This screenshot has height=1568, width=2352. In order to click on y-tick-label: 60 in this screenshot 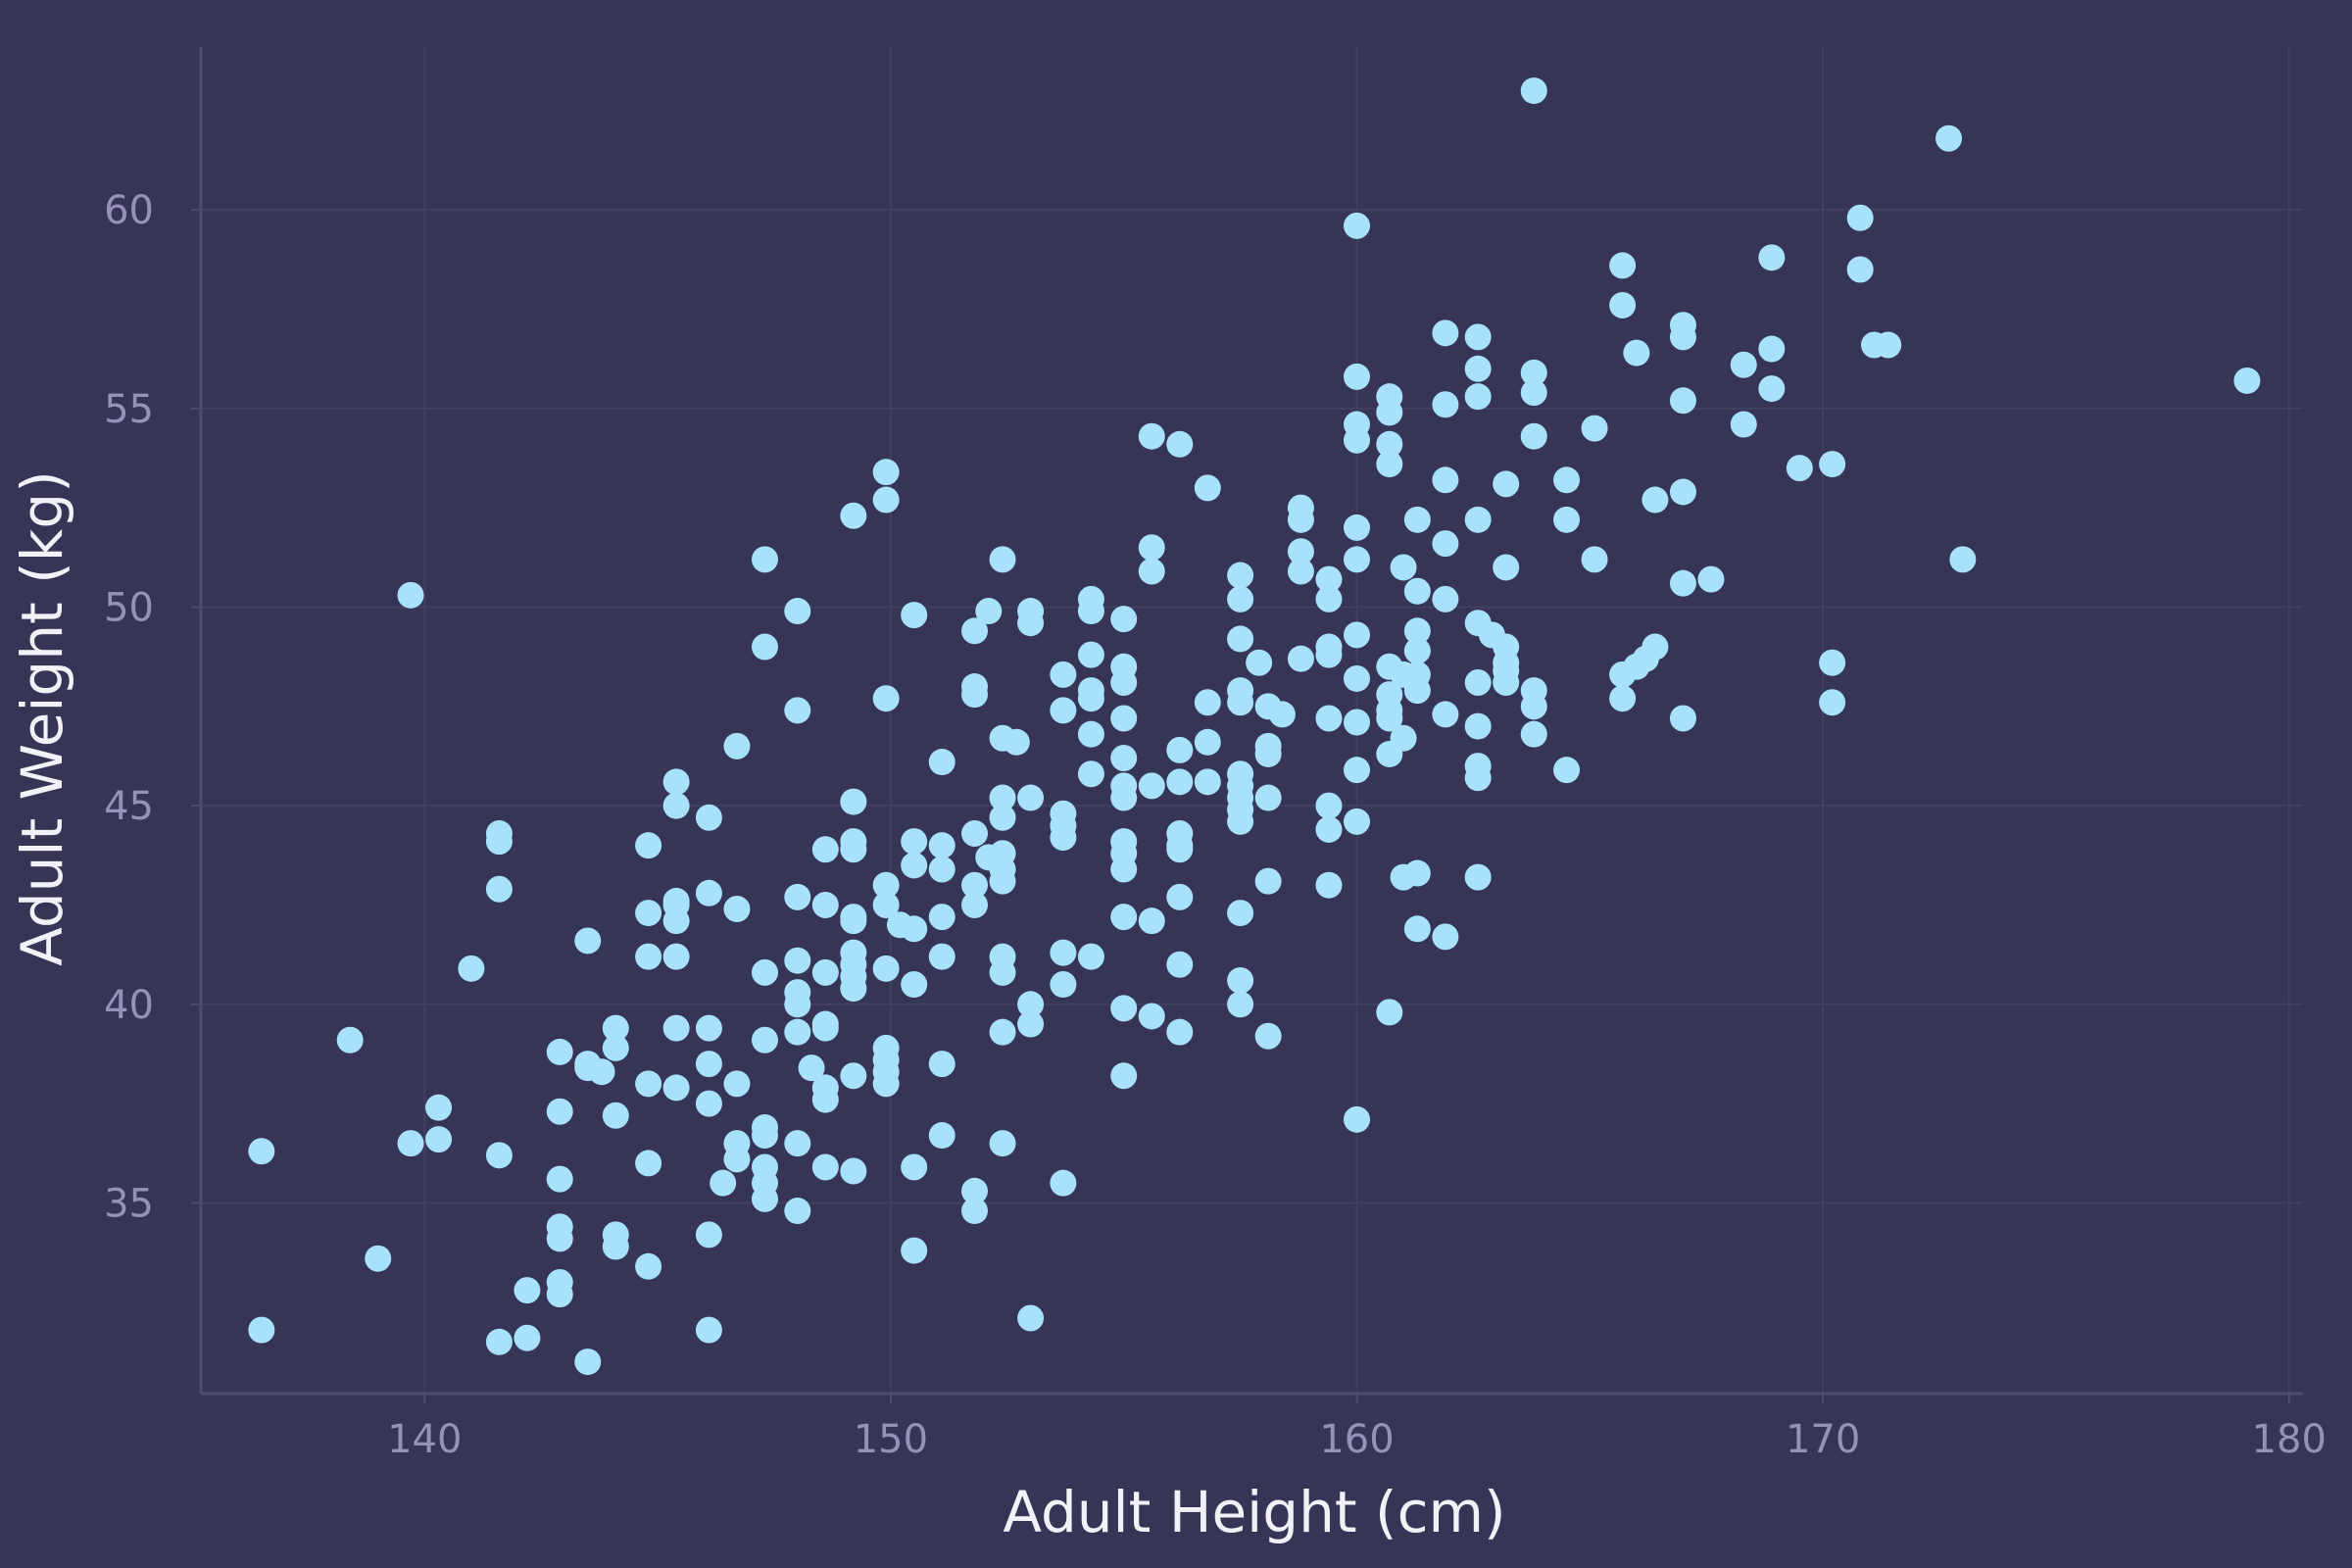, I will do `click(129, 210)`.